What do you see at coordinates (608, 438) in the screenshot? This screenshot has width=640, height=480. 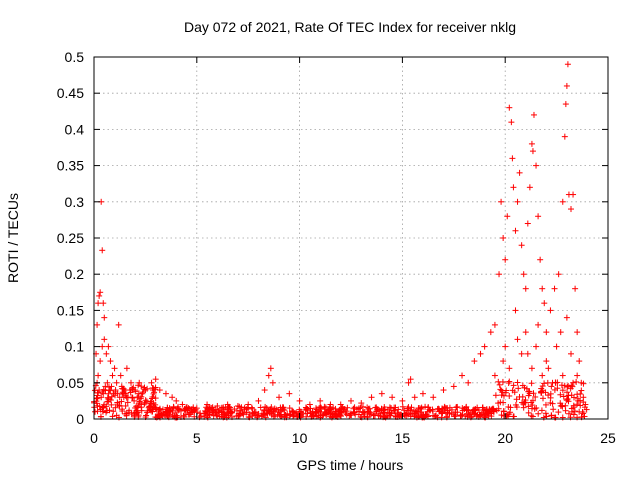 I see `x-tick-label: 25` at bounding box center [608, 438].